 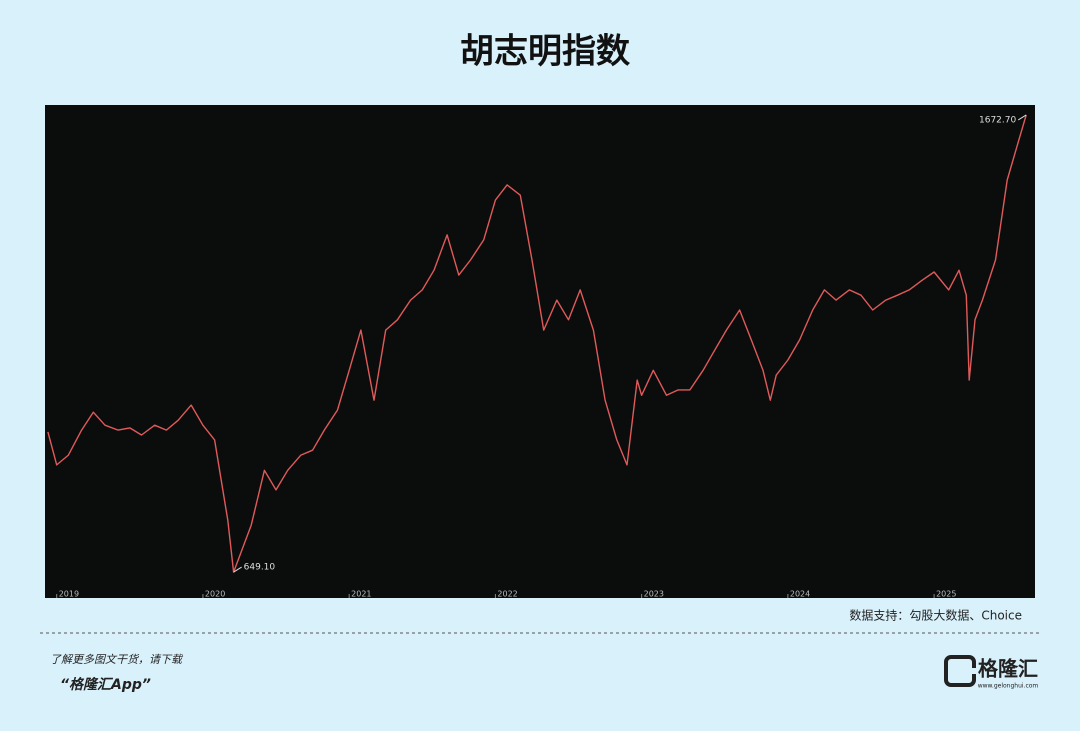 What do you see at coordinates (946, 594) in the screenshot?
I see `x-tick-label: 2025` at bounding box center [946, 594].